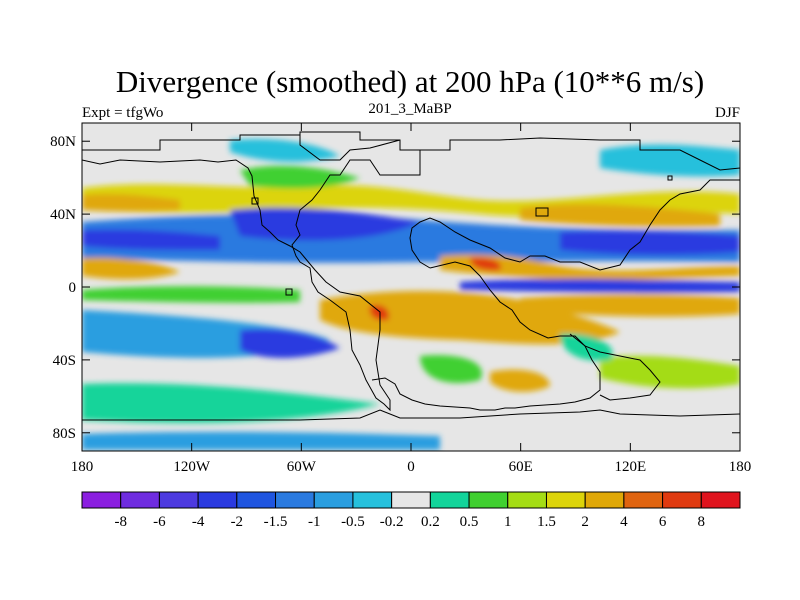 The height and width of the screenshot is (600, 800). I want to click on field-band-north-orange, so click(131, 202).